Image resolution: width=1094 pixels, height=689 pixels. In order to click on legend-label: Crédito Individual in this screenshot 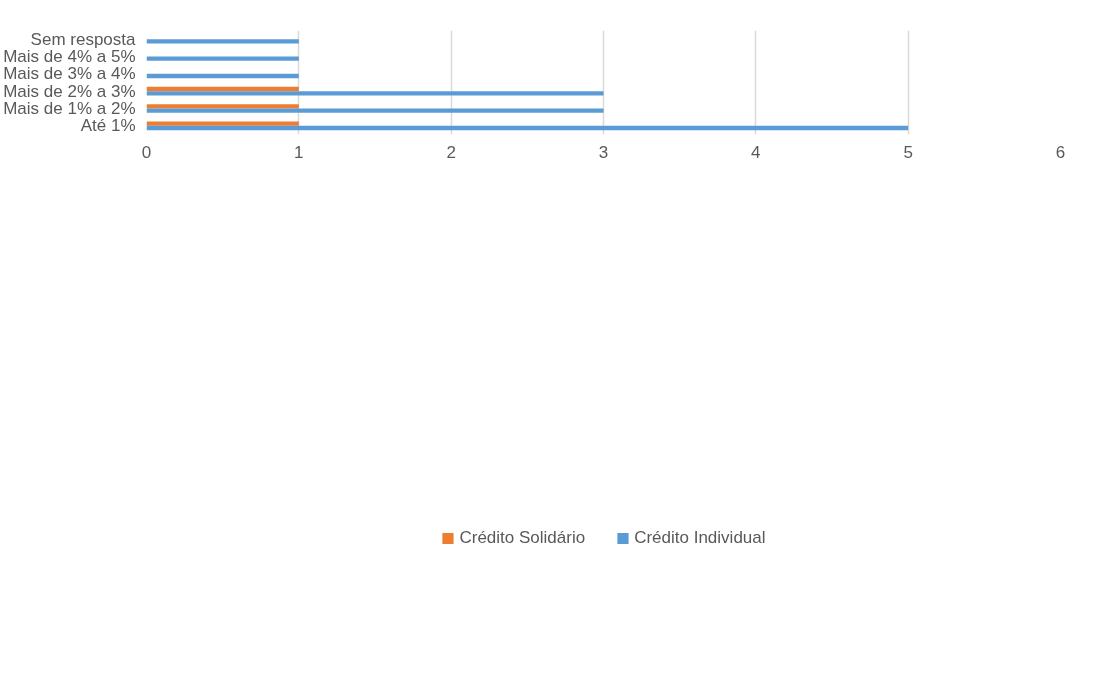, I will do `click(700, 537)`.